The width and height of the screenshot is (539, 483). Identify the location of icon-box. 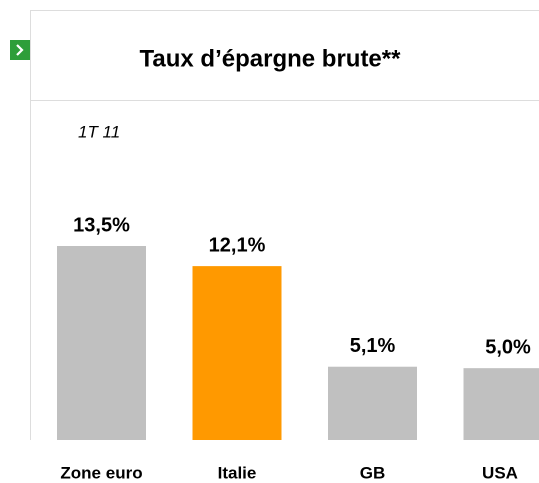
(20, 50).